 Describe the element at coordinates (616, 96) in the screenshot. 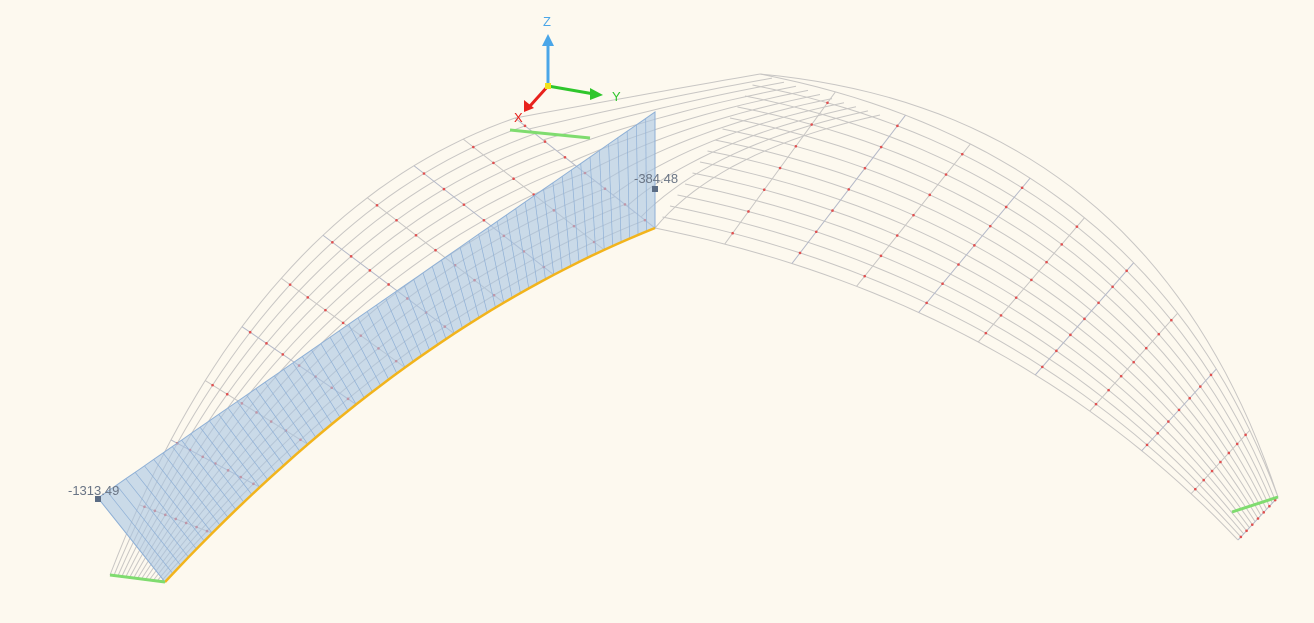

I see `y-axis-label: Y` at that location.